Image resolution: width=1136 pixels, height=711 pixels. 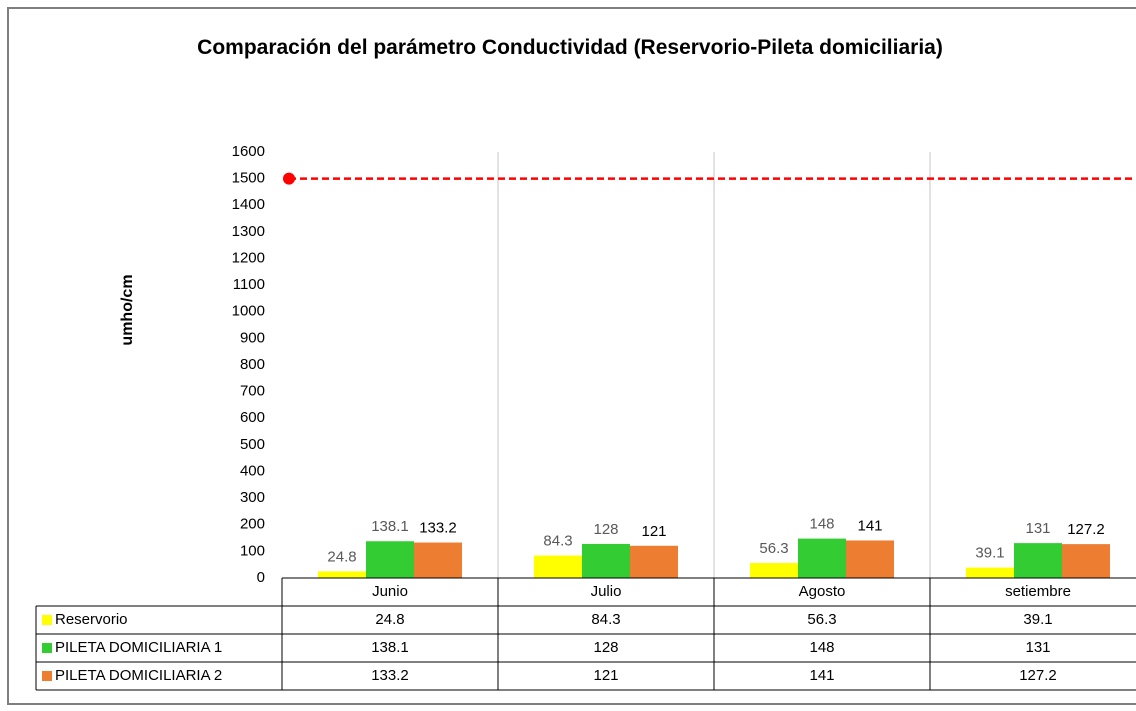 What do you see at coordinates (252, 444) in the screenshot?
I see `y-tick-label: 500` at bounding box center [252, 444].